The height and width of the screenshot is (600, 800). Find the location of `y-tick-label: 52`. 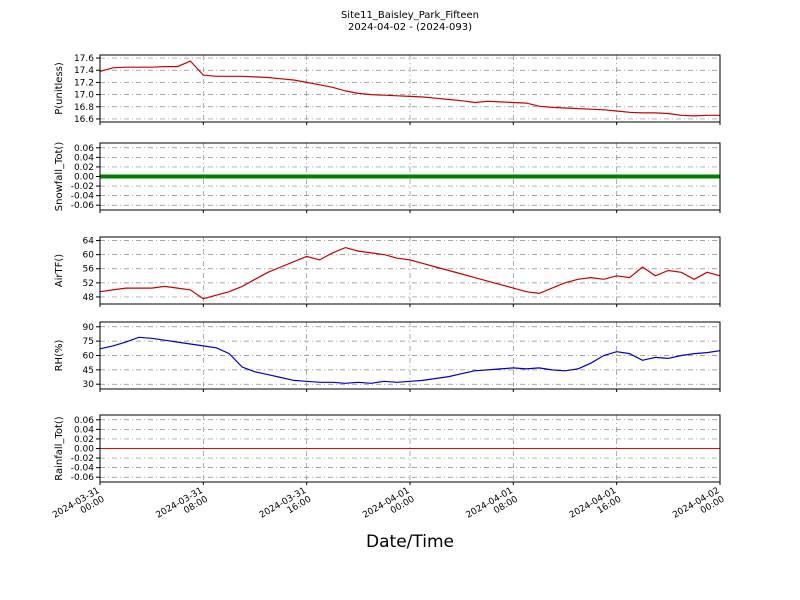

y-tick-label: 52 is located at coordinates (88, 284).